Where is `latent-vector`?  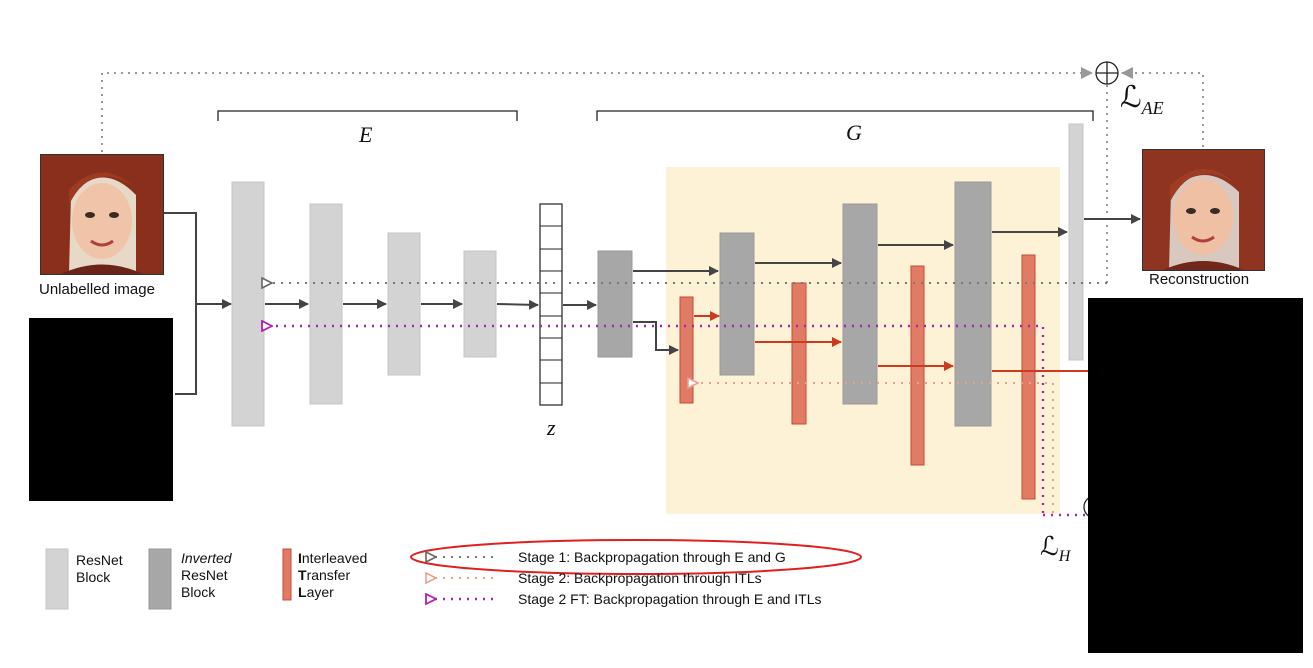
latent-vector is located at coordinates (551, 304).